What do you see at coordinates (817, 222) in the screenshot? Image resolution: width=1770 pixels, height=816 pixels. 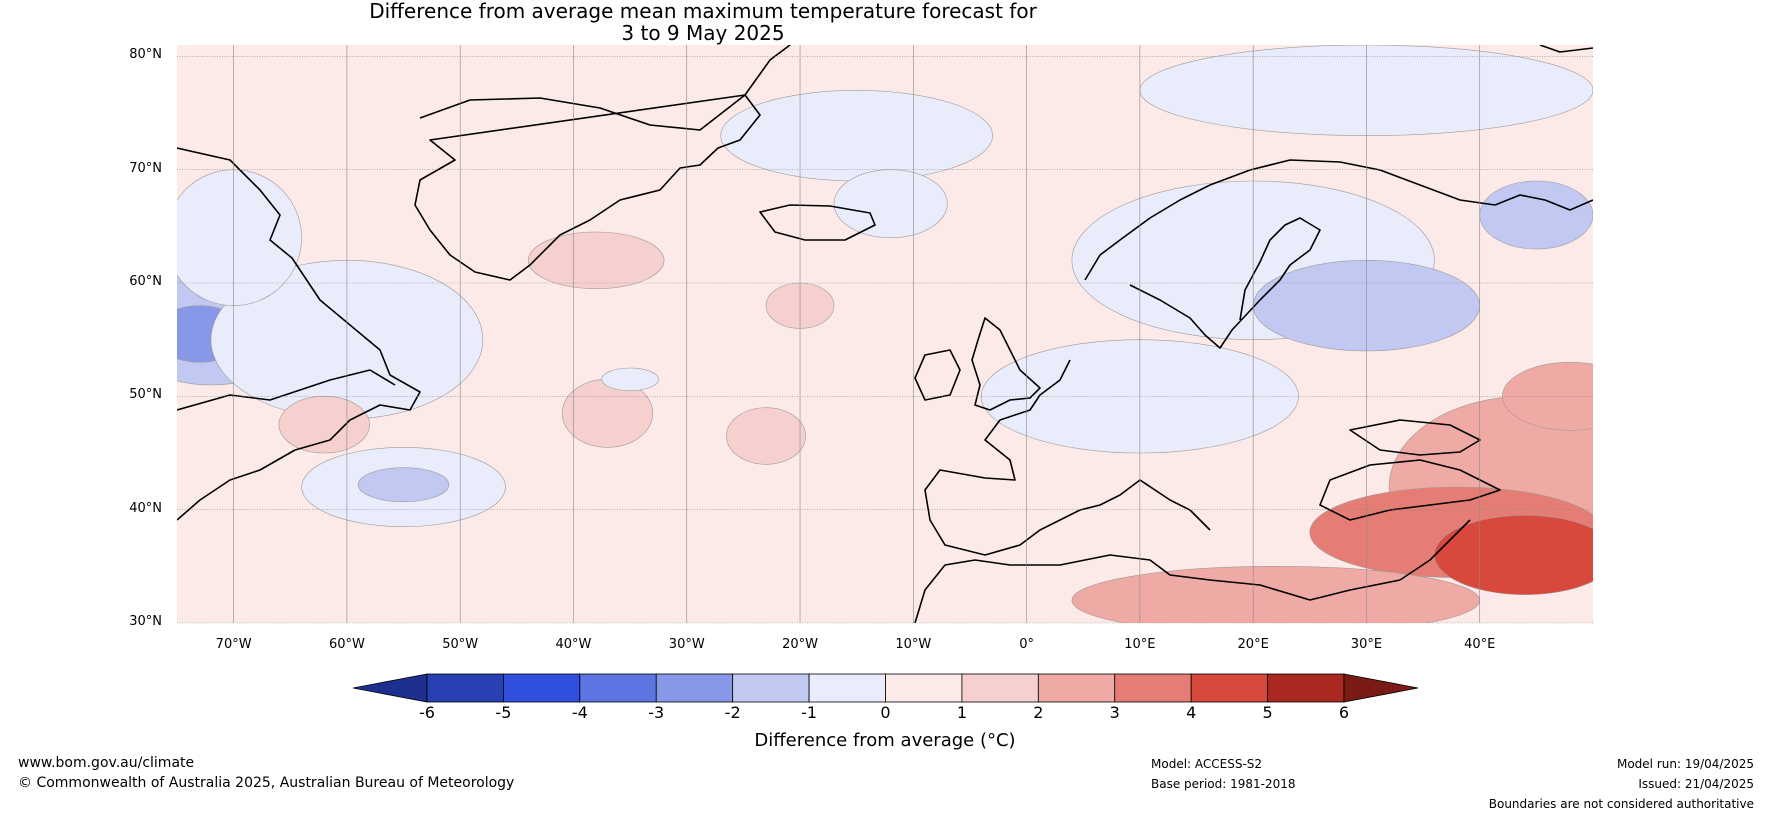 I see `iceland-coastline` at bounding box center [817, 222].